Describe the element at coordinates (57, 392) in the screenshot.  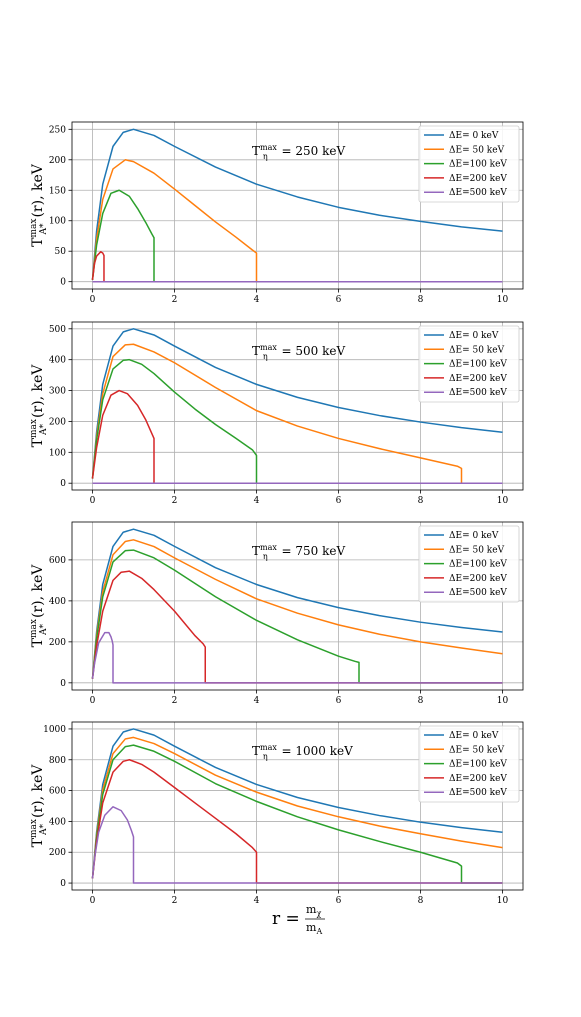
I see `y-tick-label: 300` at that location.